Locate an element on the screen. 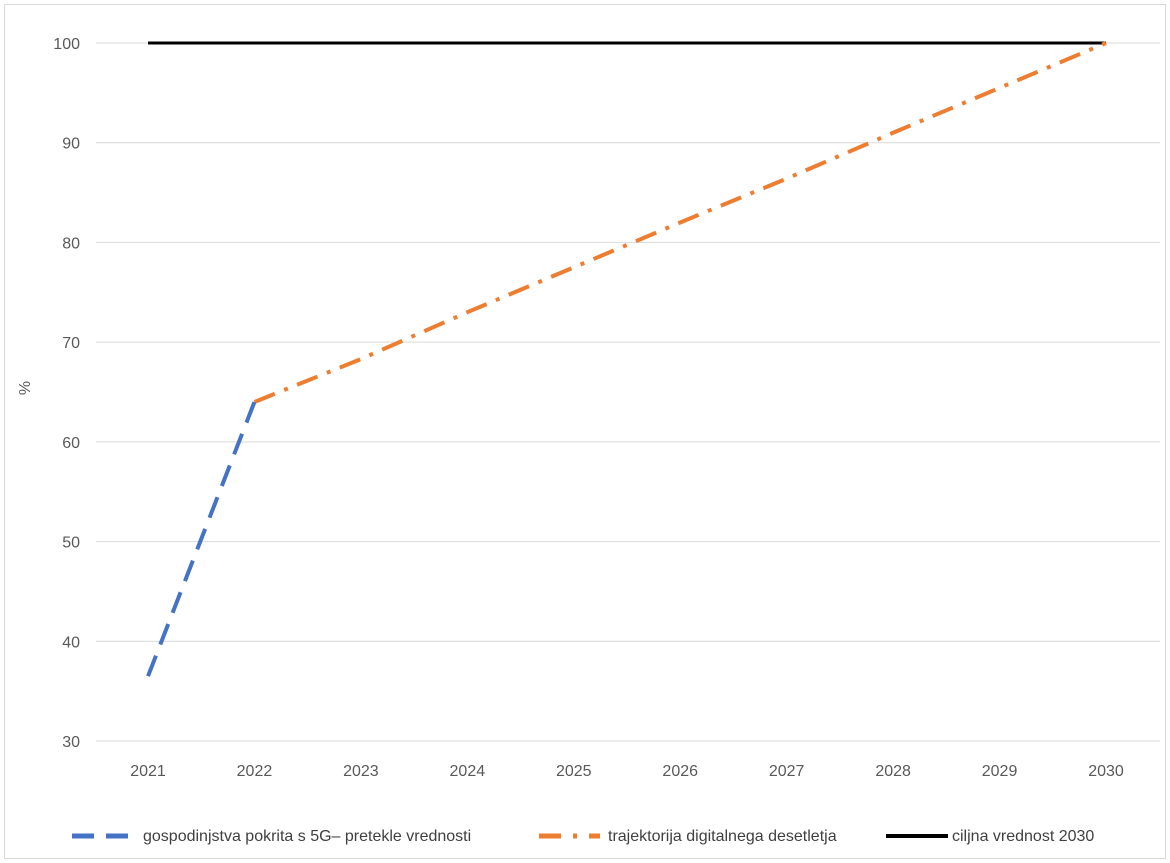  y-axis-ticks: 30 40 50 60 70 80 90 100 is located at coordinates (66, 393).